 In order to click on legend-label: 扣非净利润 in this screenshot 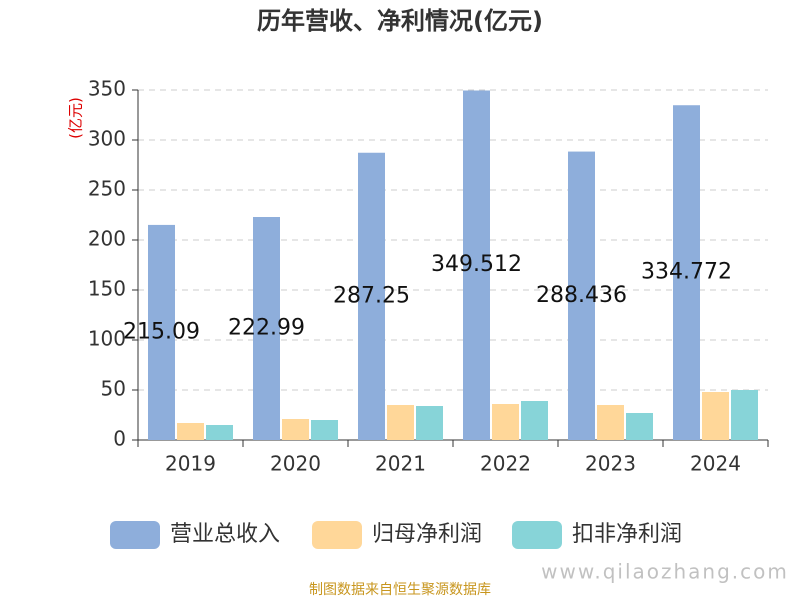, I will do `click(627, 534)`.